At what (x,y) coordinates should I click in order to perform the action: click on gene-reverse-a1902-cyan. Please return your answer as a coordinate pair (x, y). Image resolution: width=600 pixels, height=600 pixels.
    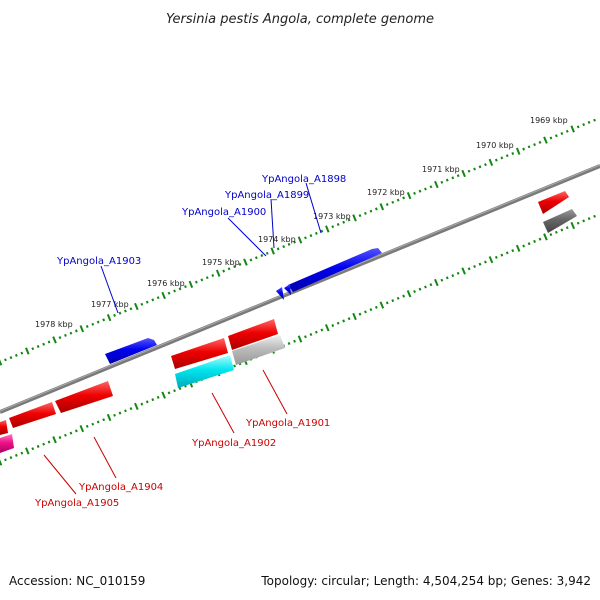
    Looking at the image, I should click on (204, 371).